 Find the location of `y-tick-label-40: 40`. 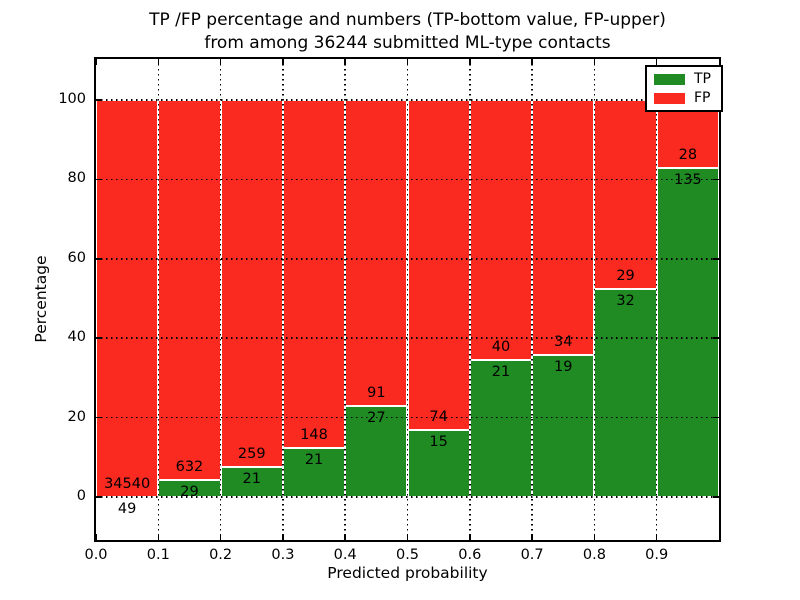

y-tick-label-40: 40 is located at coordinates (76, 337).